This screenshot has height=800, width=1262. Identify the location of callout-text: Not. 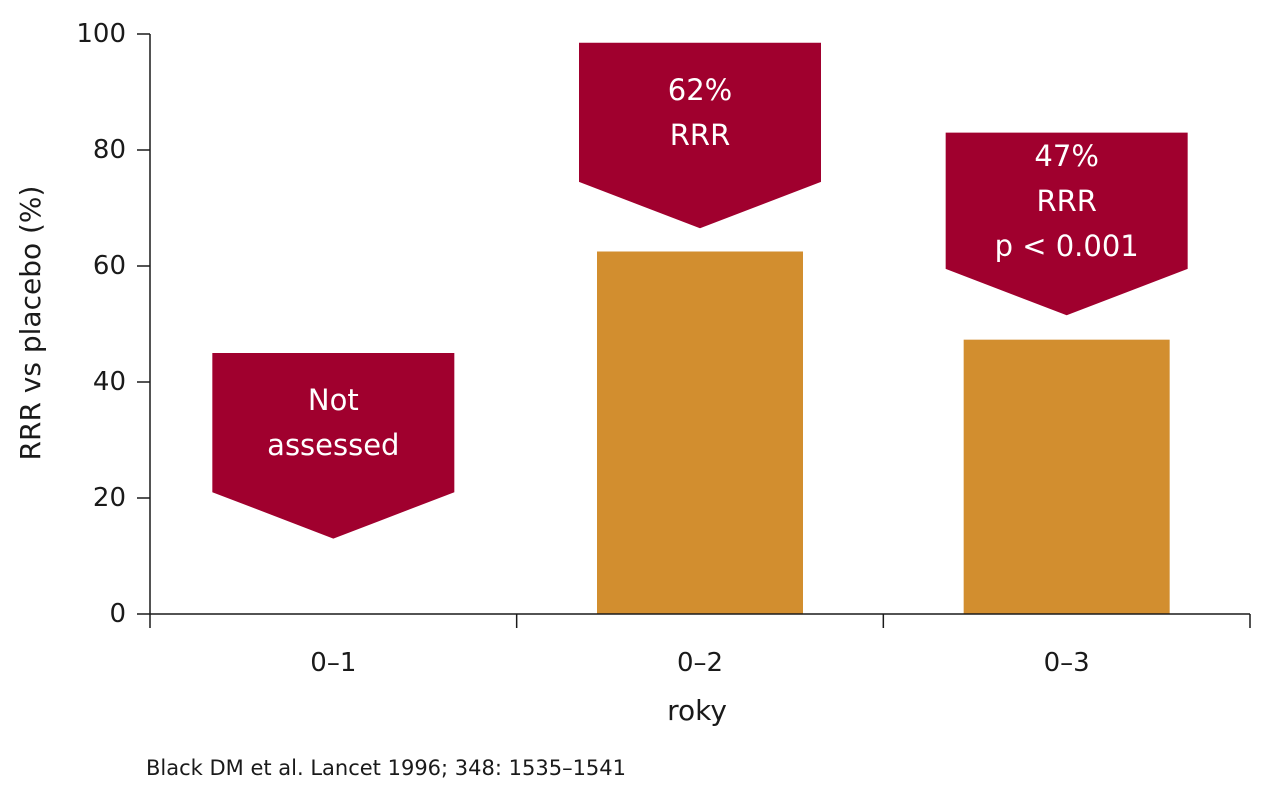
(333, 400).